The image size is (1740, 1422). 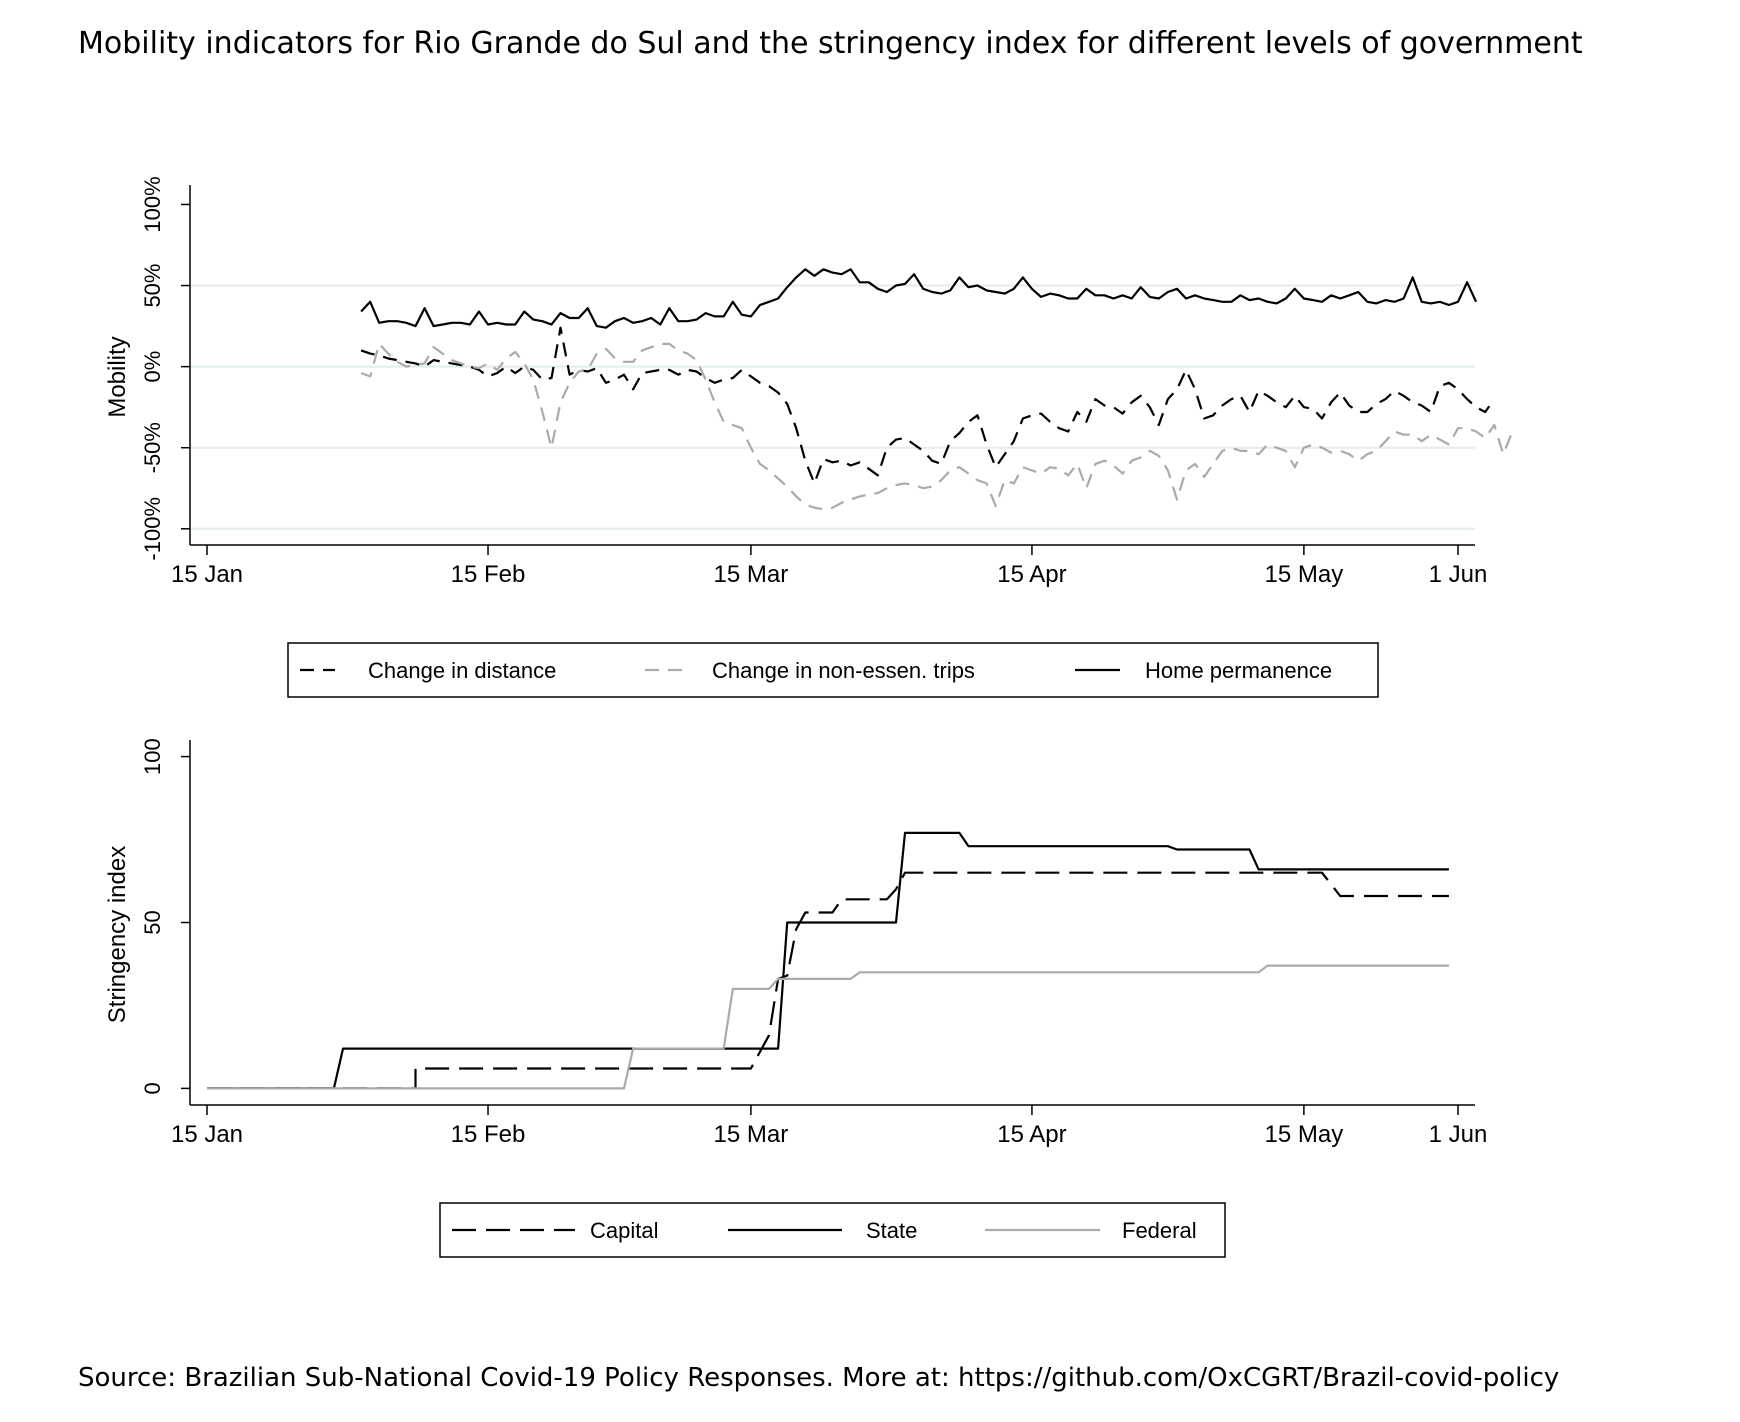 I want to click on legend-label: State, so click(x=891, y=1230).